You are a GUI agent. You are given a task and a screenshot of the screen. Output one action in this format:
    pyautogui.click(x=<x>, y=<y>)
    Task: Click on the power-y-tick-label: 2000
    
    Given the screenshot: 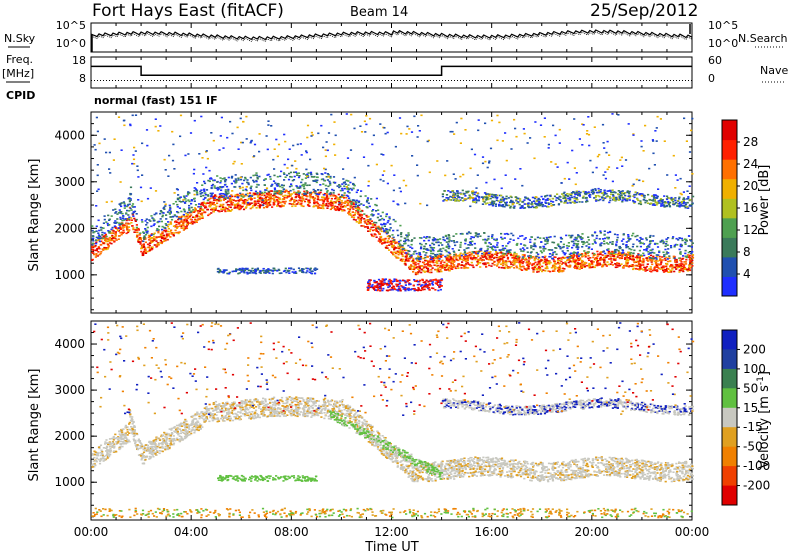 What is the action you would take?
    pyautogui.click(x=69, y=228)
    